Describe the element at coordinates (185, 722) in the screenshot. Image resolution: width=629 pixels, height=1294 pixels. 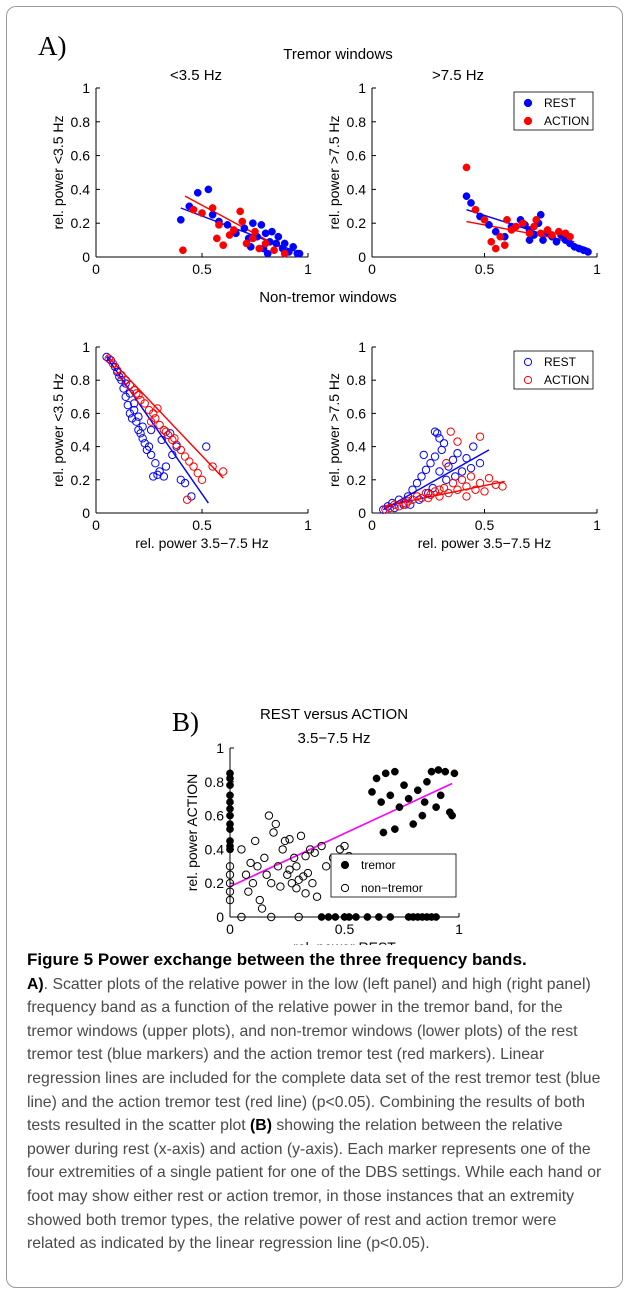
I see `panel-b-letter: B)` at that location.